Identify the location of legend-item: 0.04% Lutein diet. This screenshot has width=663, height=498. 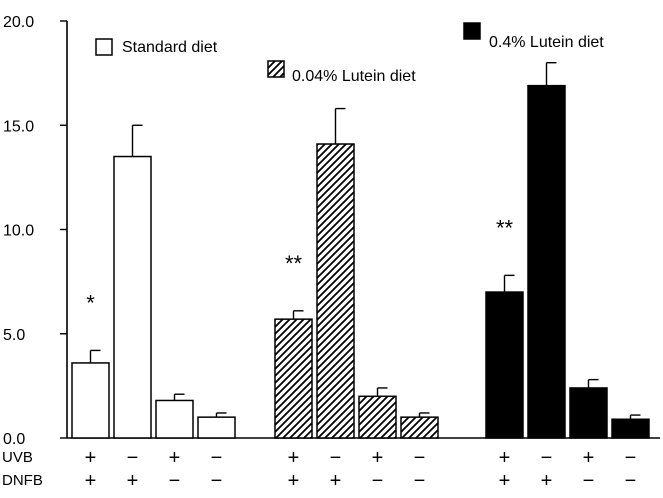
(341, 72).